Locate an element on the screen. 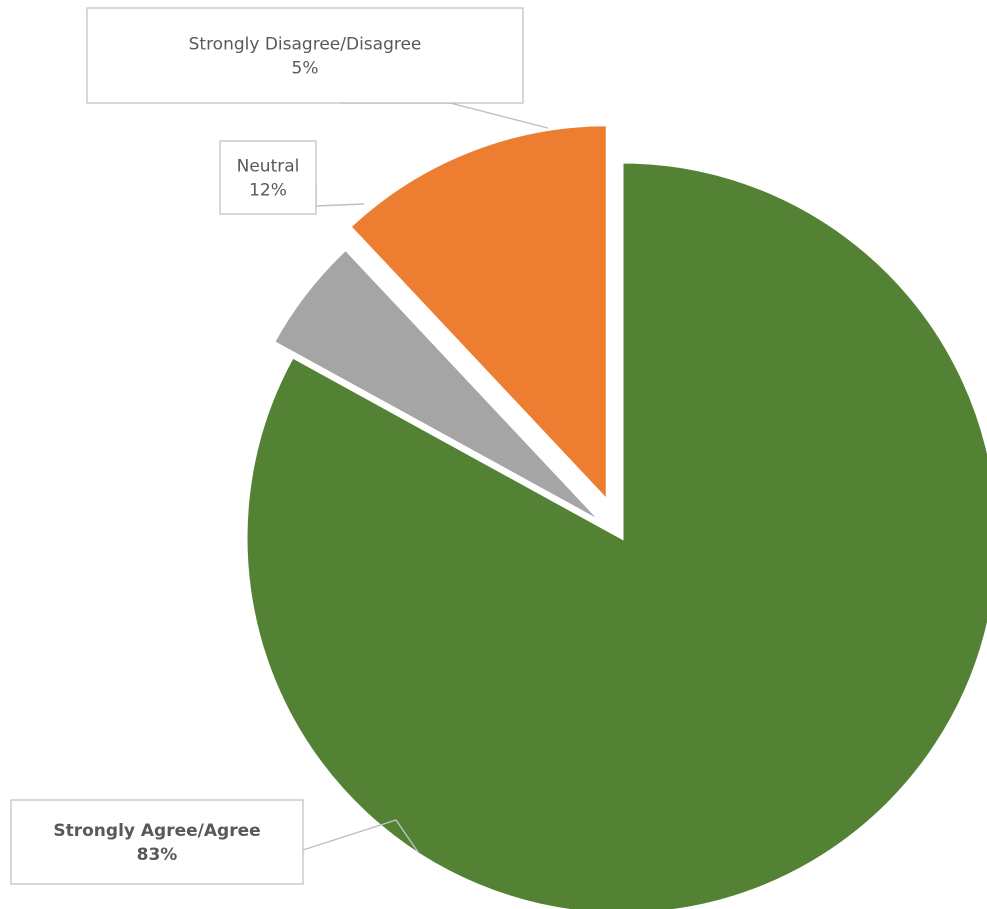 This screenshot has height=909, width=987. data-label-neutral: Neutral 12% is located at coordinates (292, 177).